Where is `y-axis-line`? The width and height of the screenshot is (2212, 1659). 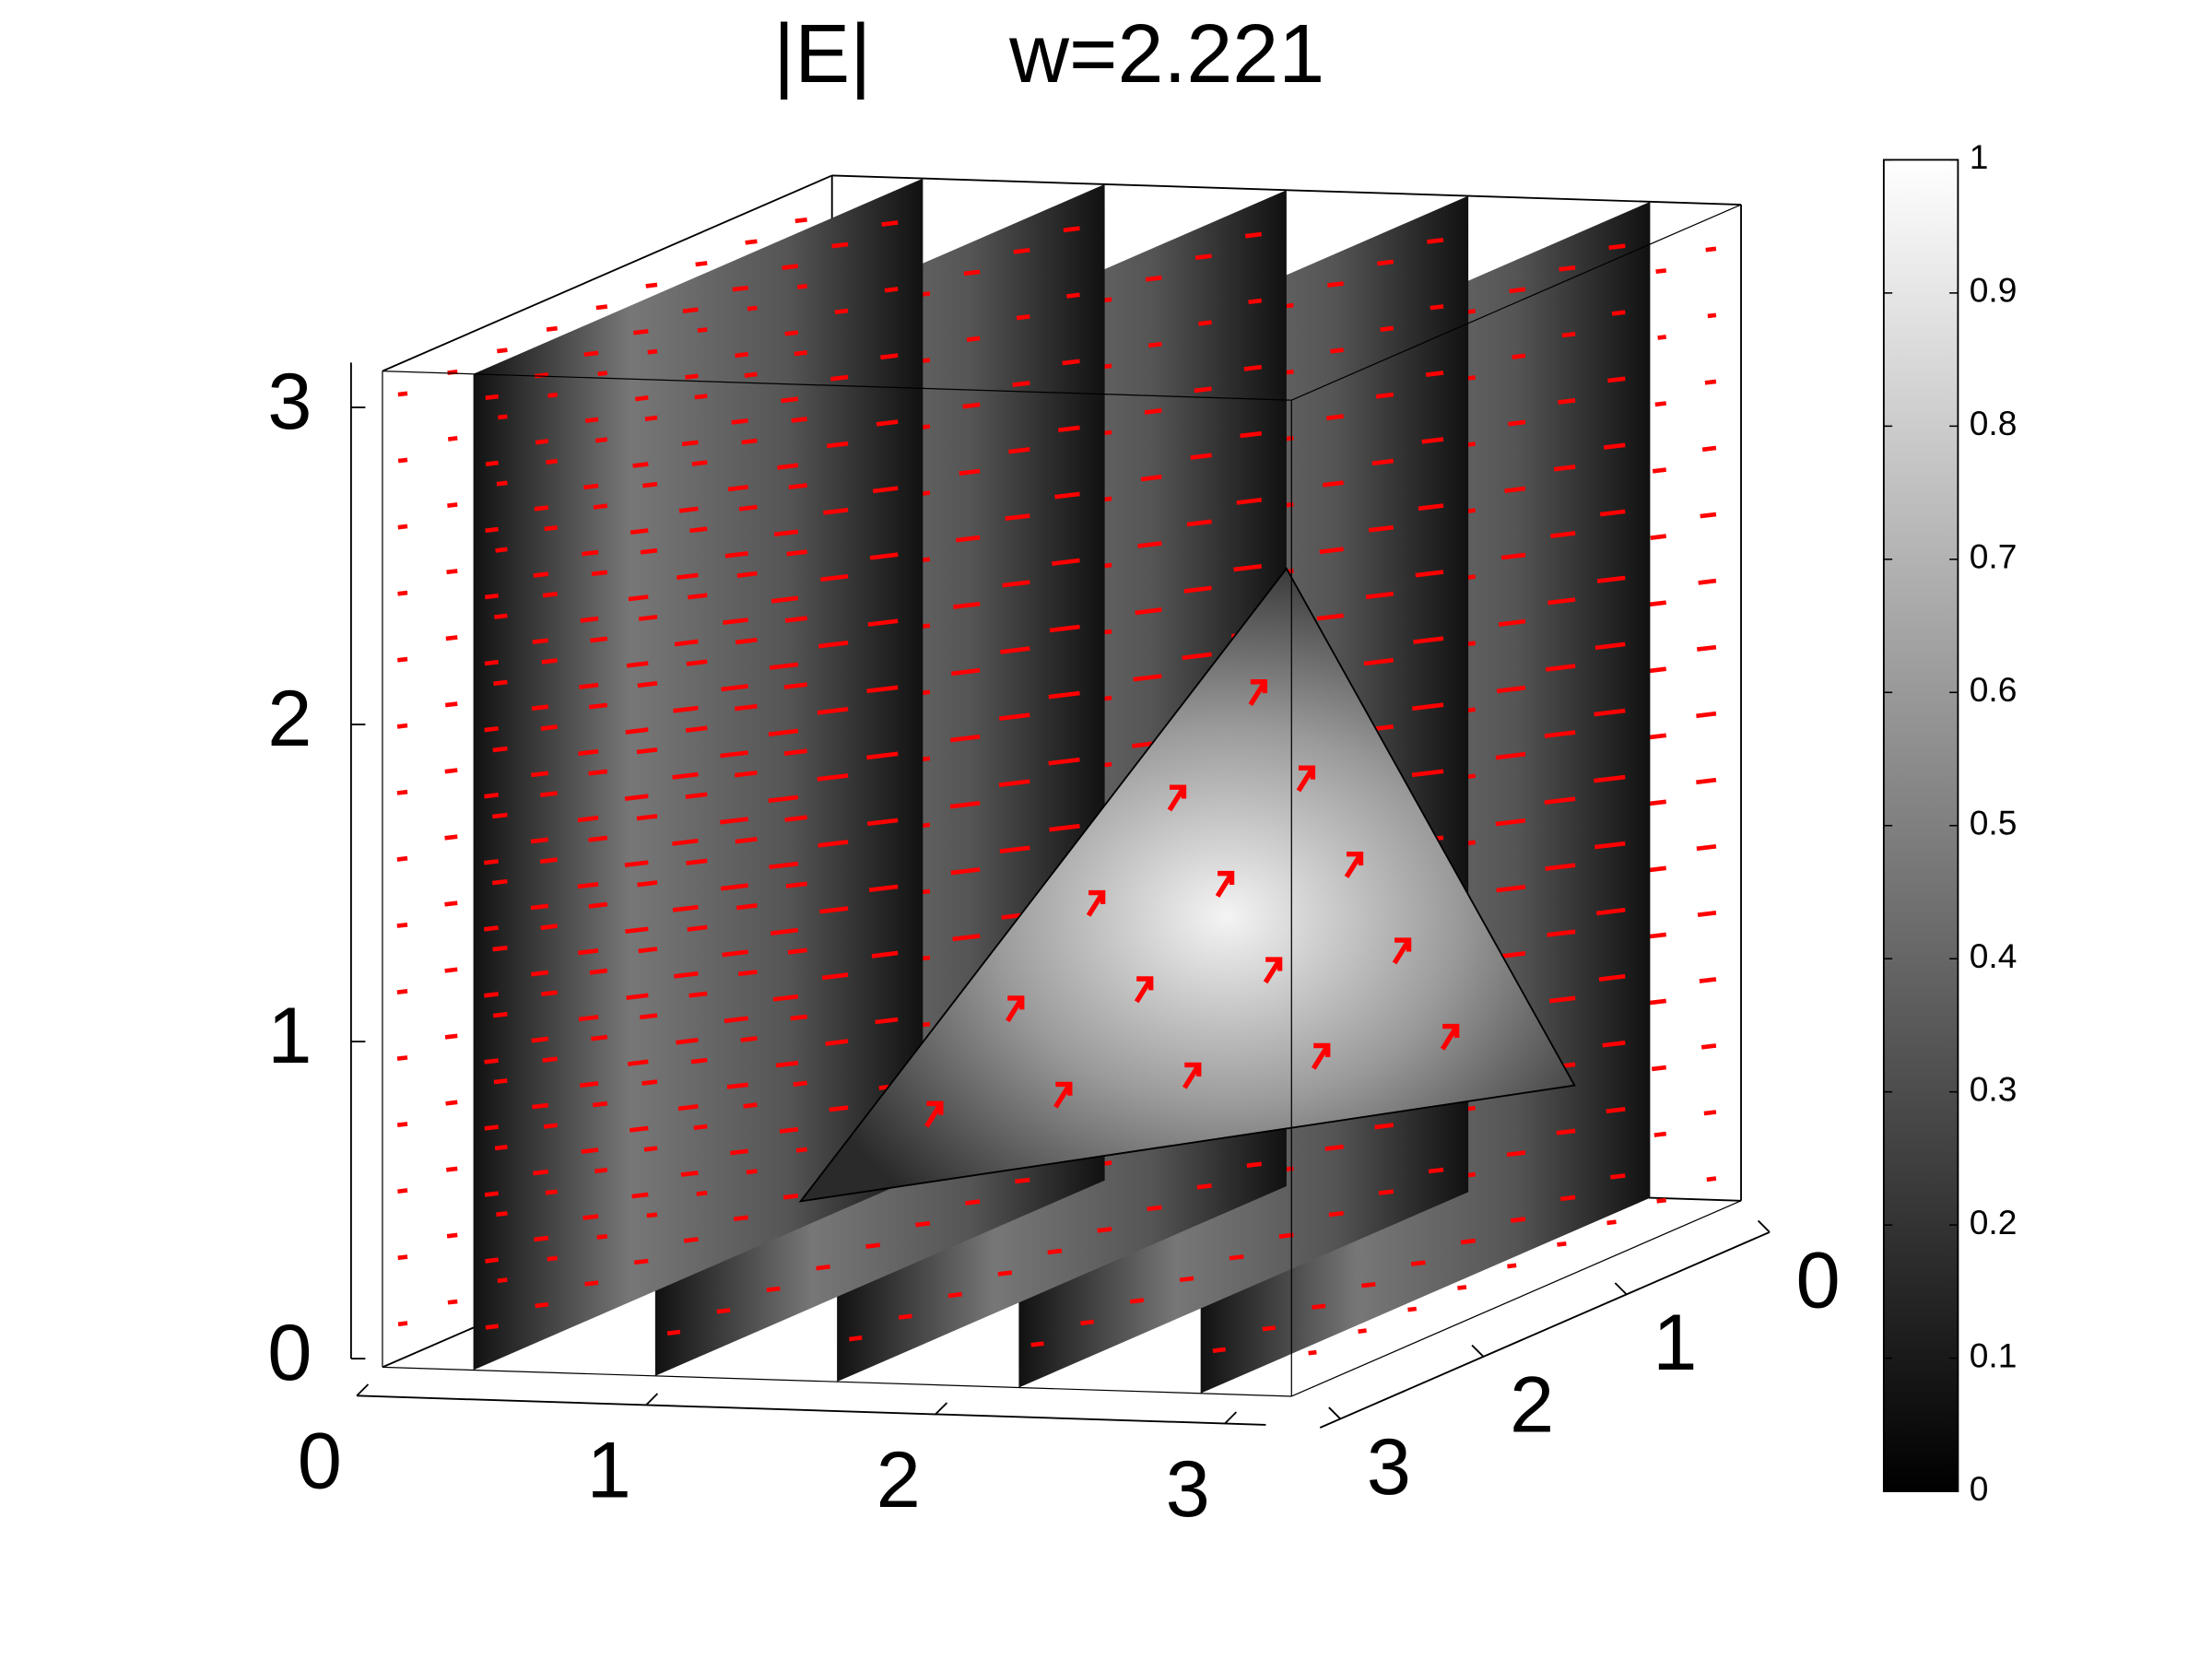 y-axis-line is located at coordinates (1545, 1330).